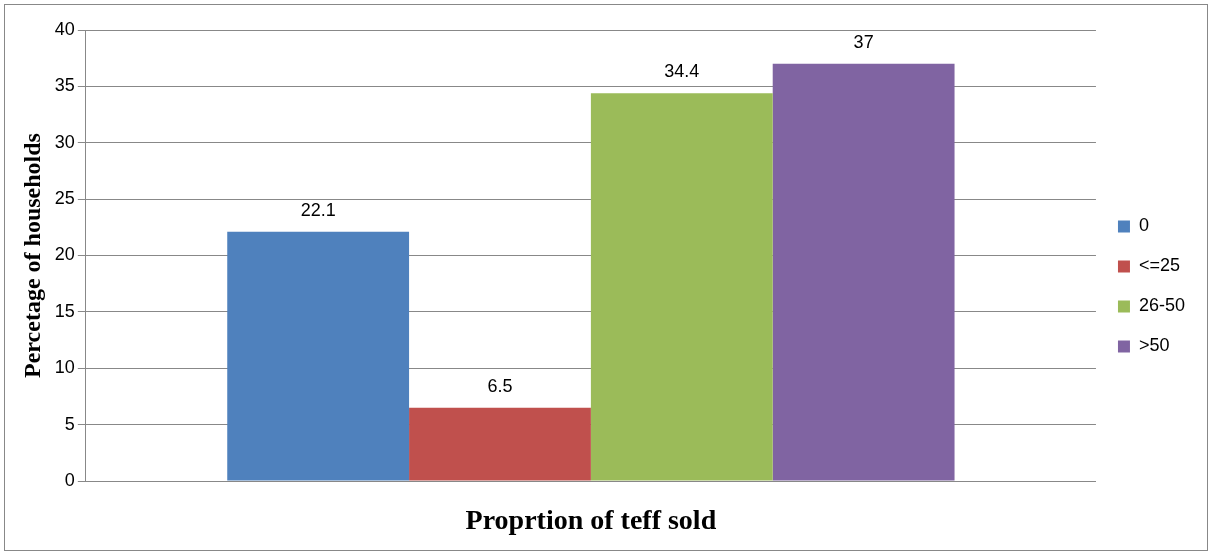 The width and height of the screenshot is (1214, 557). Describe the element at coordinates (1154, 345) in the screenshot. I see `legend-label: >50` at that location.